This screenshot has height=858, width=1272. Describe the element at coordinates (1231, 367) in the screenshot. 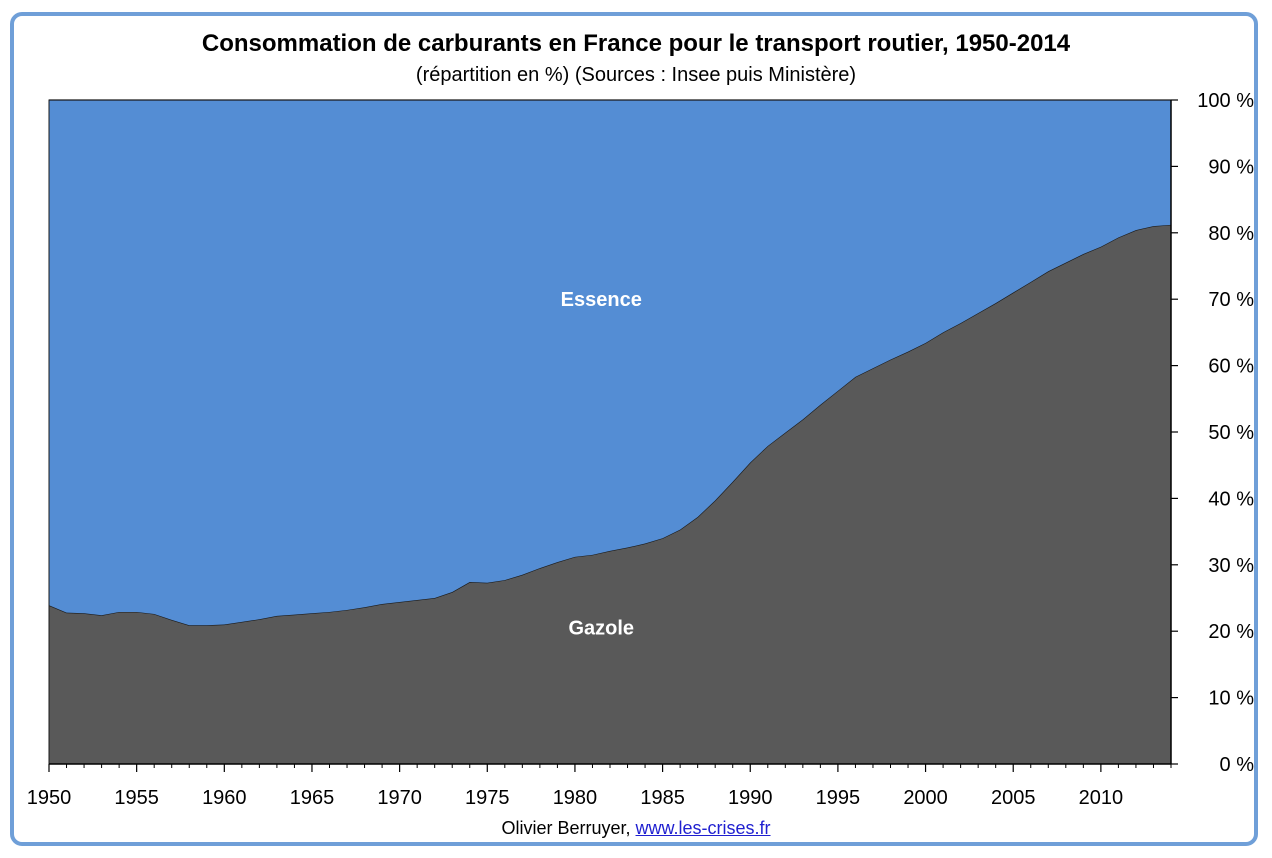

I see `y-tick-label: 60 %` at that location.